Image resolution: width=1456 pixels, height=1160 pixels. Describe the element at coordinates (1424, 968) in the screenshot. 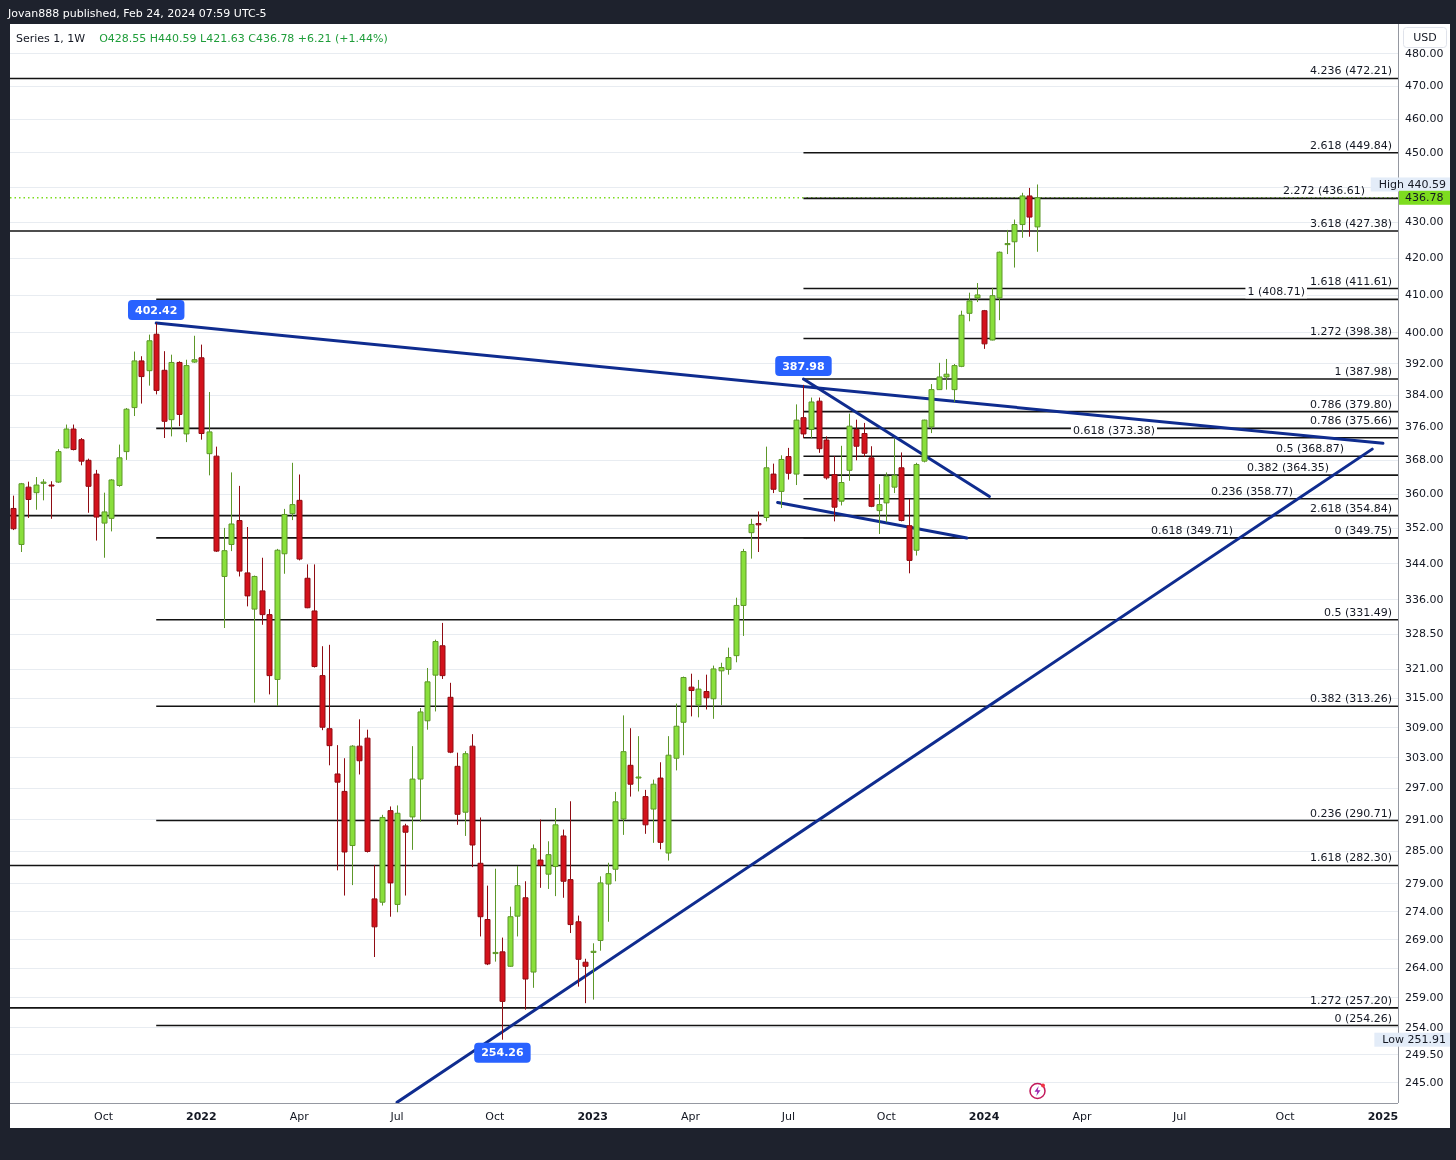

I see `y-tick-label: 264.00` at that location.